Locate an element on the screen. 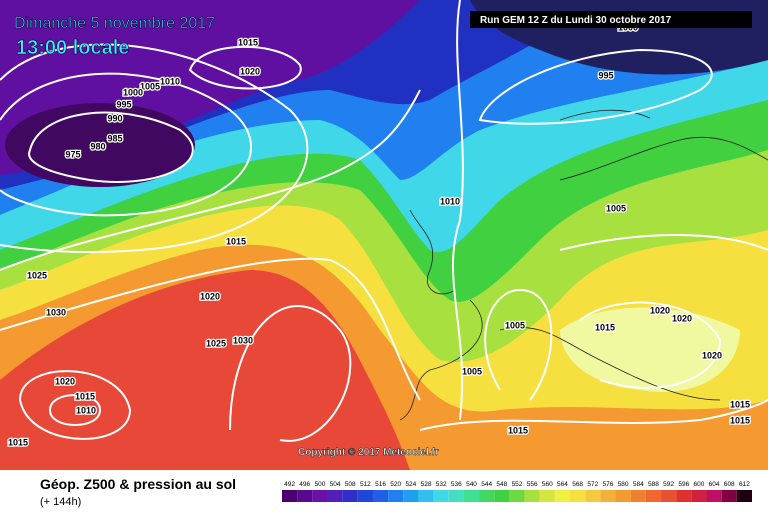 This screenshot has width=768, height=512. legend-value: 552 is located at coordinates (517, 484).